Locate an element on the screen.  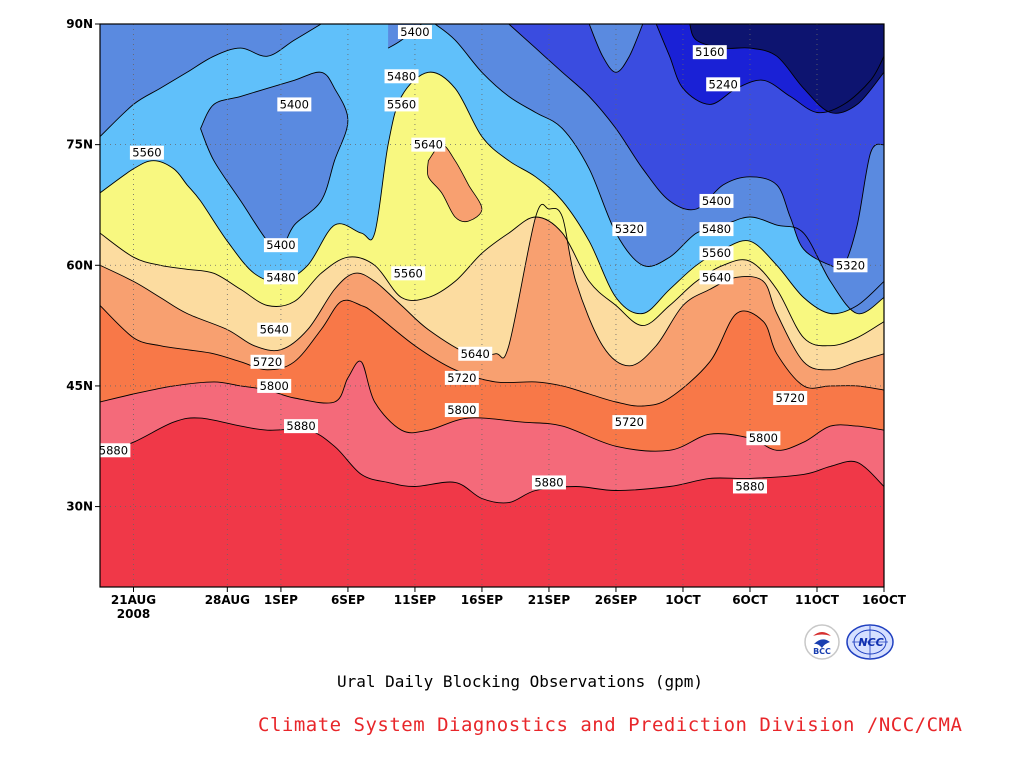
y-tick-label: 30N is located at coordinates (79, 507).